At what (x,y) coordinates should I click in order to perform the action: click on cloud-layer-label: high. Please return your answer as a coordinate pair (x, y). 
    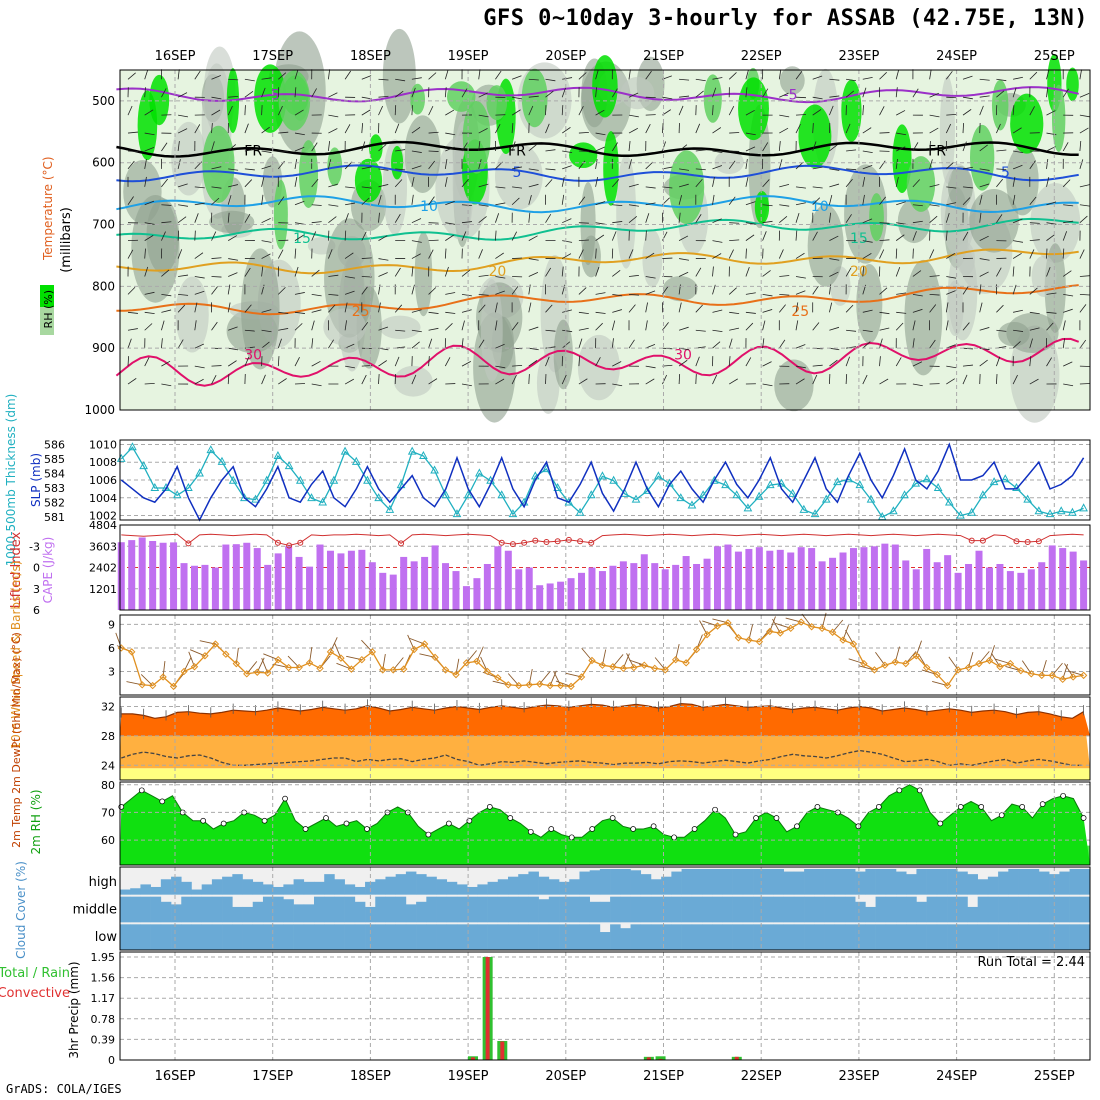
    Looking at the image, I should click on (103, 882).